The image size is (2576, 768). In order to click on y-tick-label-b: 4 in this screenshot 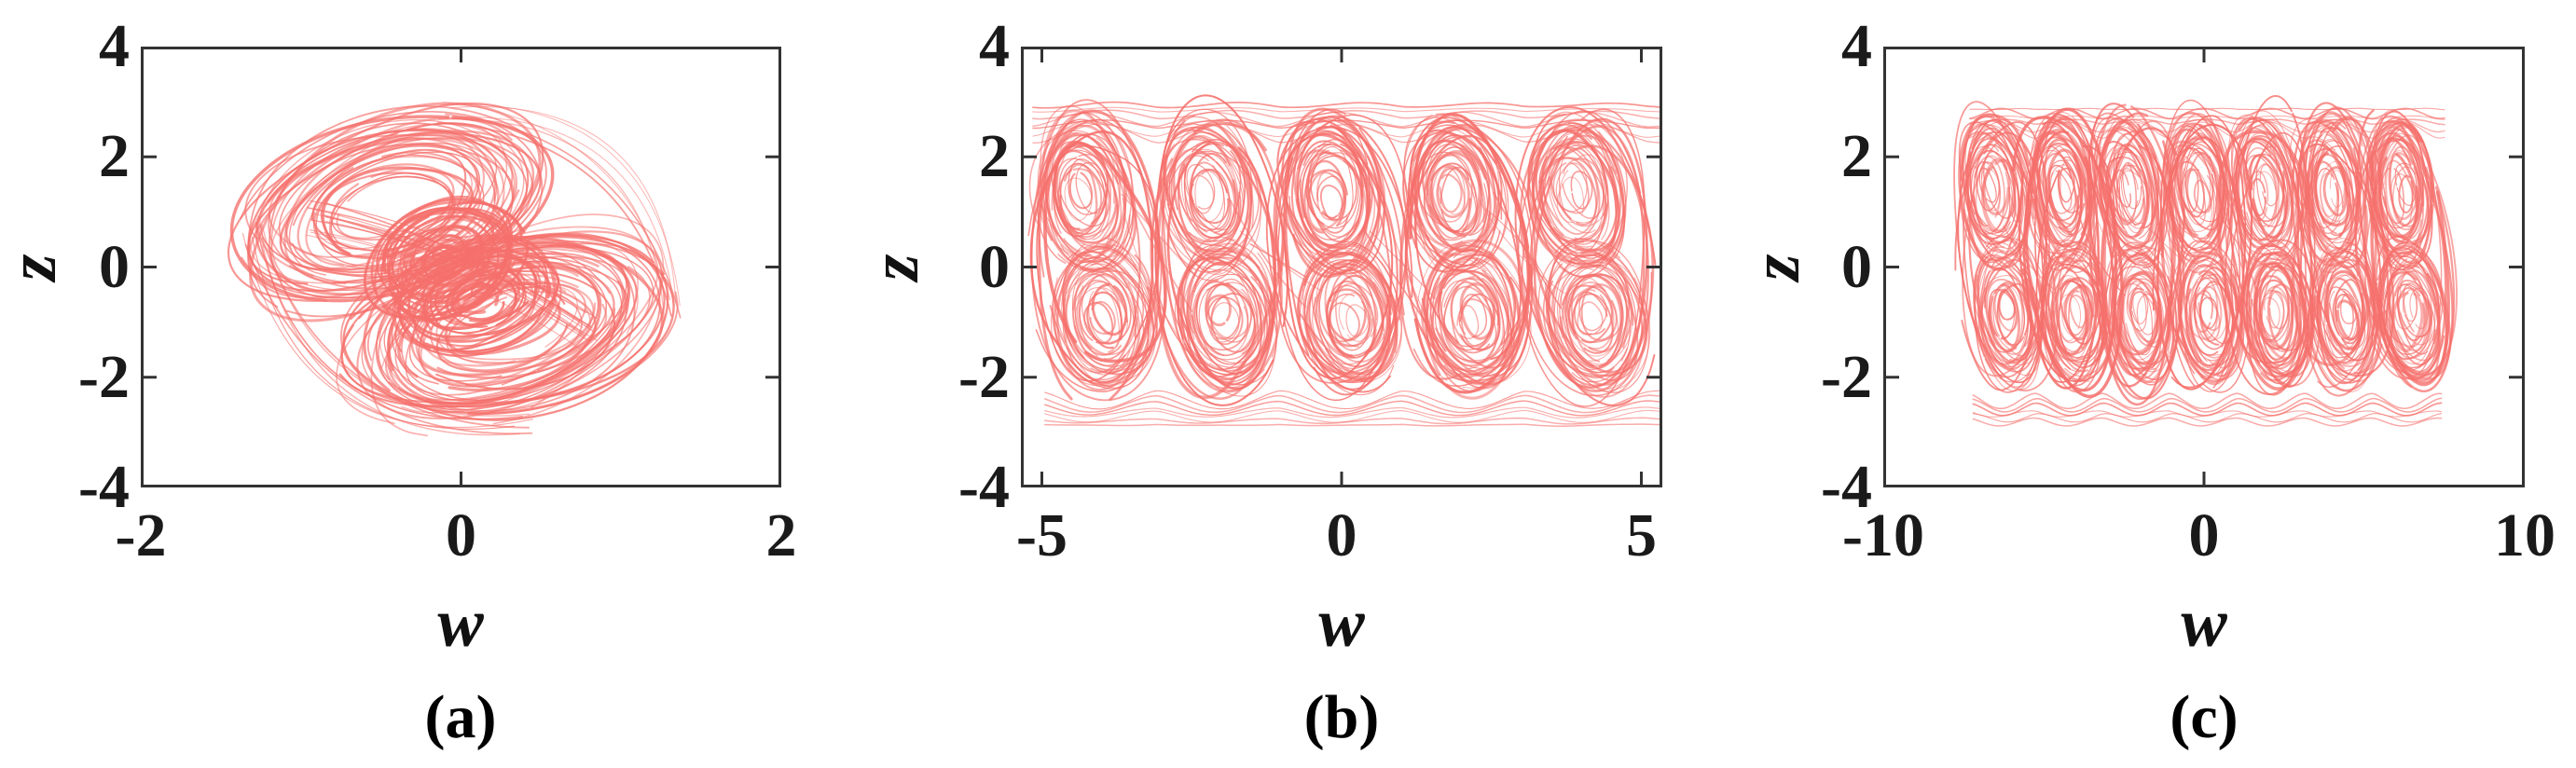, I will do `click(995, 46)`.